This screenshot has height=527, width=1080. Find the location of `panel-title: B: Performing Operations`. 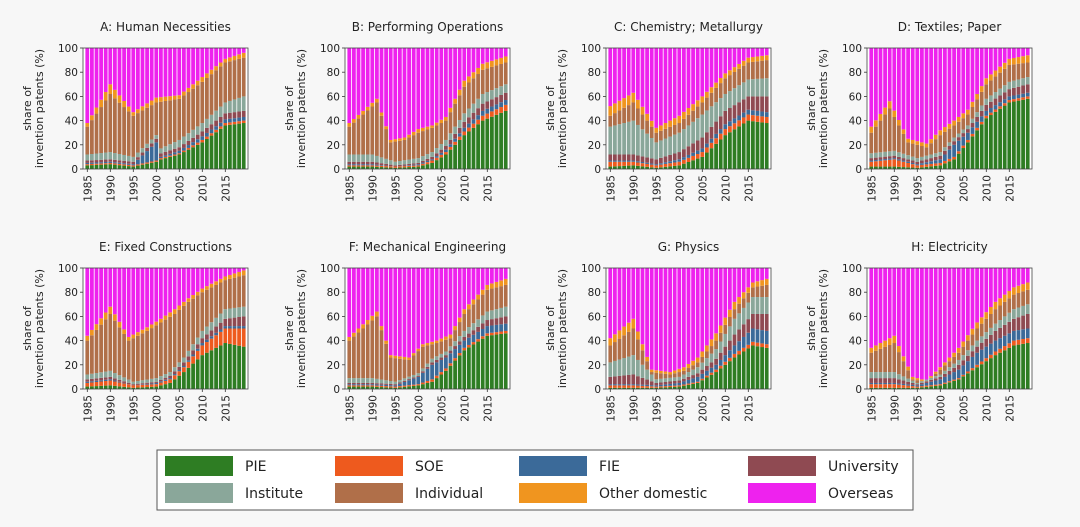

panel-title: B: Performing Operations is located at coordinates (428, 27).